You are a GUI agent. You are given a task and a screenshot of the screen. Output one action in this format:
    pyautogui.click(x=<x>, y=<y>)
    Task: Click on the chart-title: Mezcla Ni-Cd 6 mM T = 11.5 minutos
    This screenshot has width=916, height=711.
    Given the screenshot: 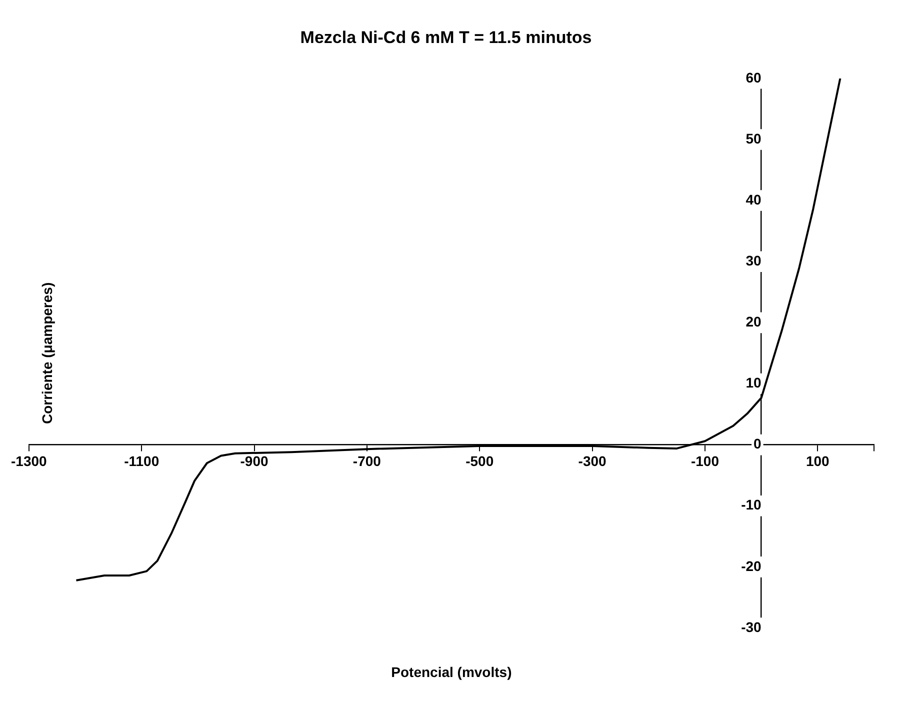 What is the action you would take?
    pyautogui.click(x=446, y=37)
    